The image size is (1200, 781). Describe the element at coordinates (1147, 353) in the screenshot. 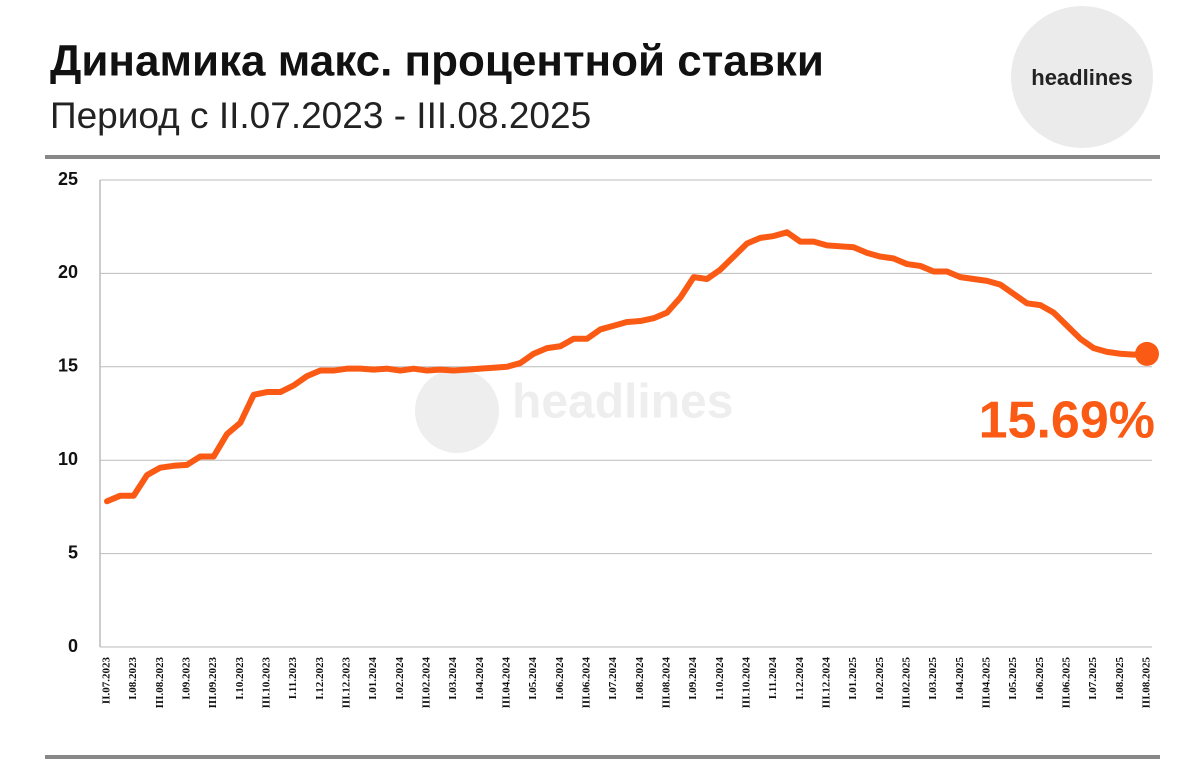

I see `end-point` at that location.